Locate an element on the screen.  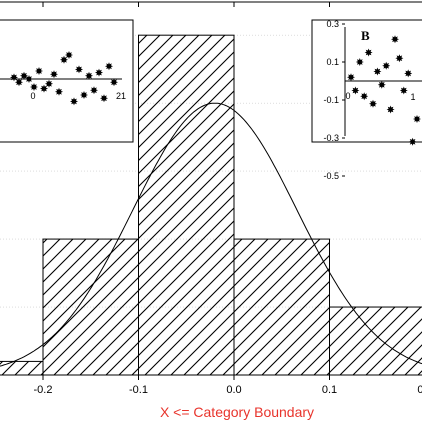
x-tick-labels: -0.2 -0.1 0.0 0.1 0.2 is located at coordinates (228, 390).